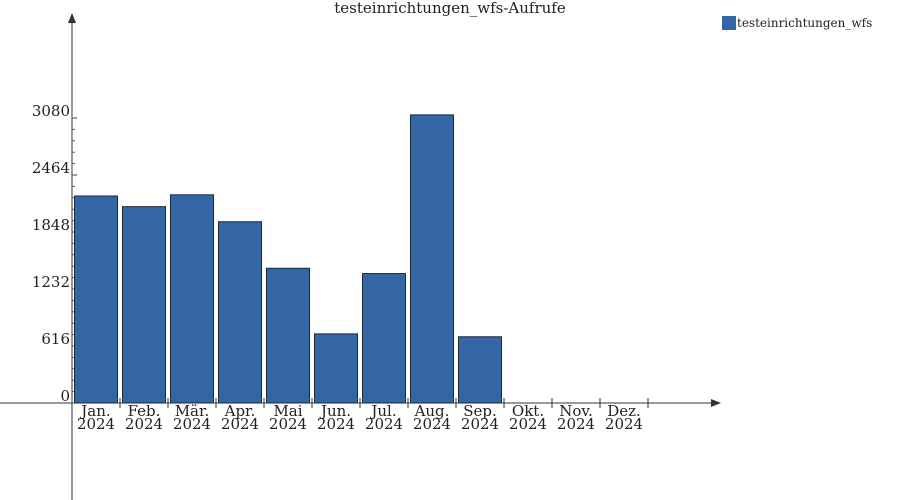  What do you see at coordinates (144, 411) in the screenshot?
I see `x-tick-label-month: Feb.` at bounding box center [144, 411].